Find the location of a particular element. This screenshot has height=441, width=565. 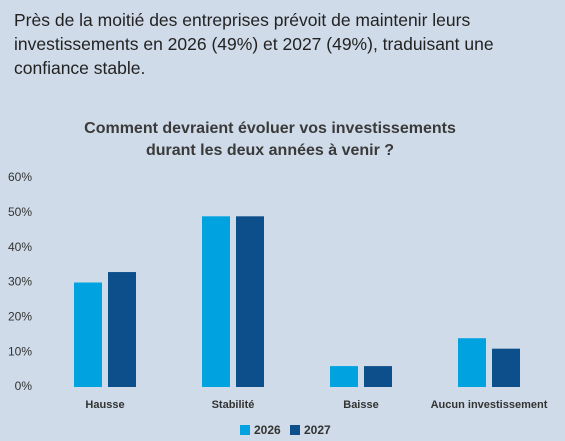

x-tick-label: Baisse is located at coordinates (360, 405).